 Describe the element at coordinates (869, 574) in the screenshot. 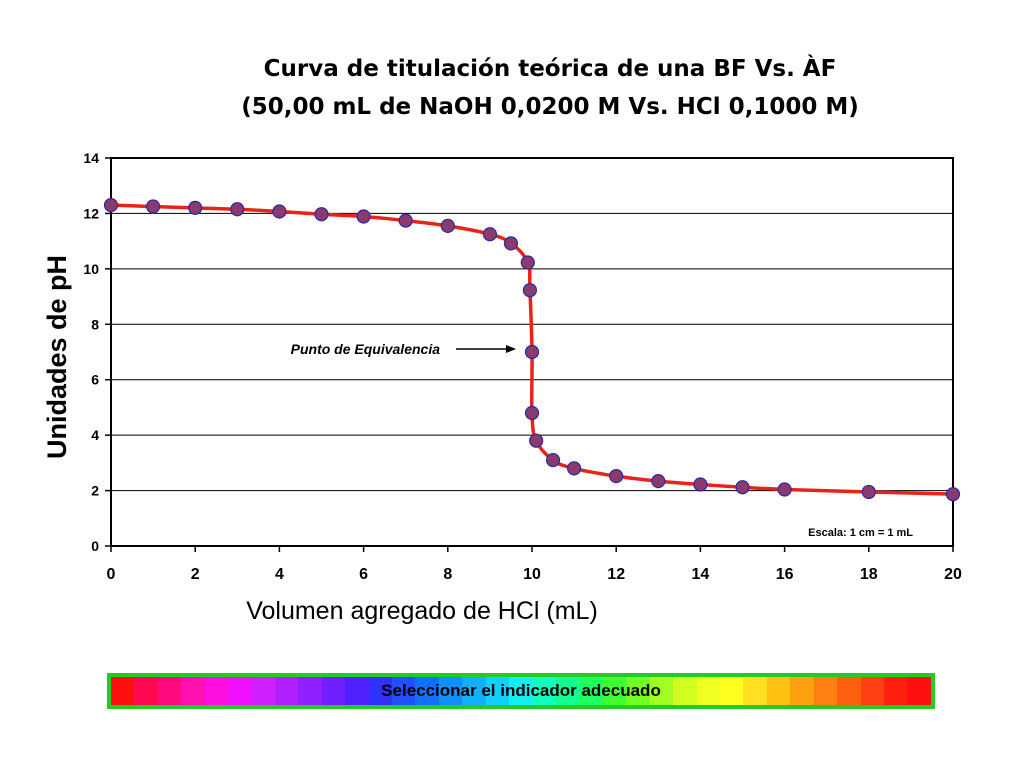

I see `x-tick-label: 18` at that location.